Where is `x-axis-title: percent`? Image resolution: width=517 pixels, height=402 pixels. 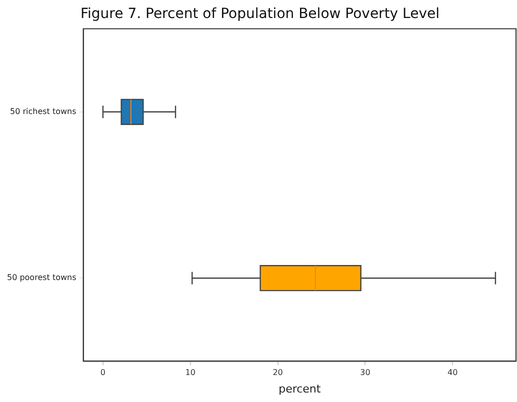
x-axis-title: percent is located at coordinates (300, 389).